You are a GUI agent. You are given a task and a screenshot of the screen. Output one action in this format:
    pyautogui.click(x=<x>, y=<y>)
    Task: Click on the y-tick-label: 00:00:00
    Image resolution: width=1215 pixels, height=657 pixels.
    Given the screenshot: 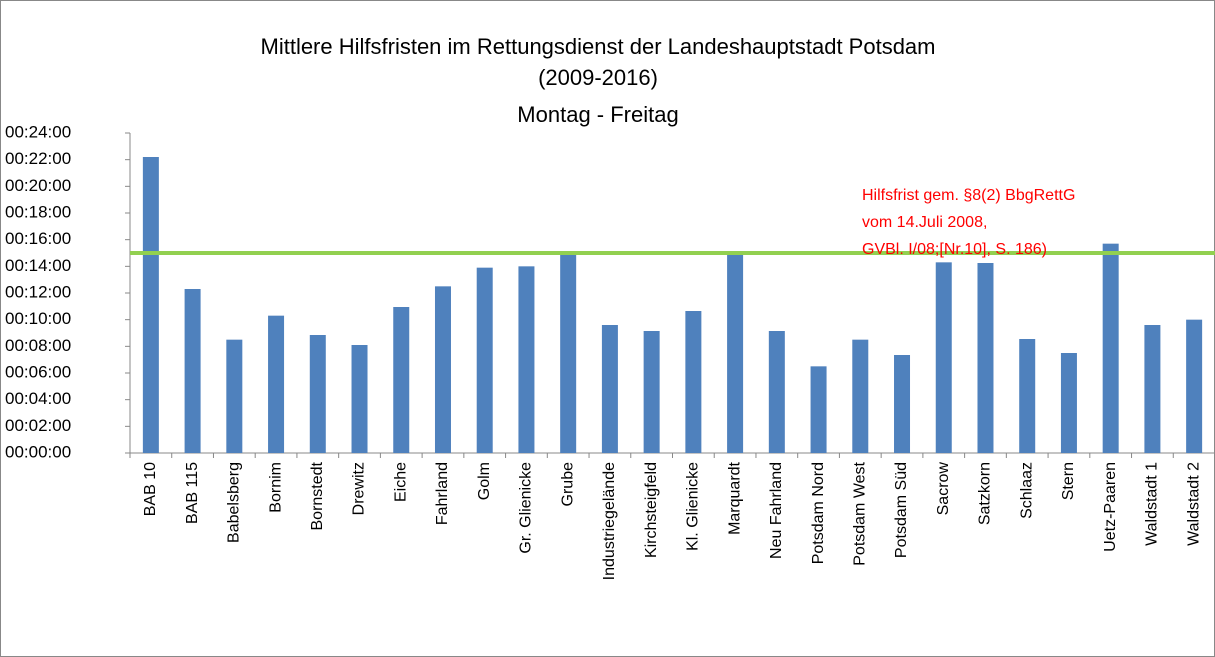 What is the action you would take?
    pyautogui.click(x=38, y=451)
    